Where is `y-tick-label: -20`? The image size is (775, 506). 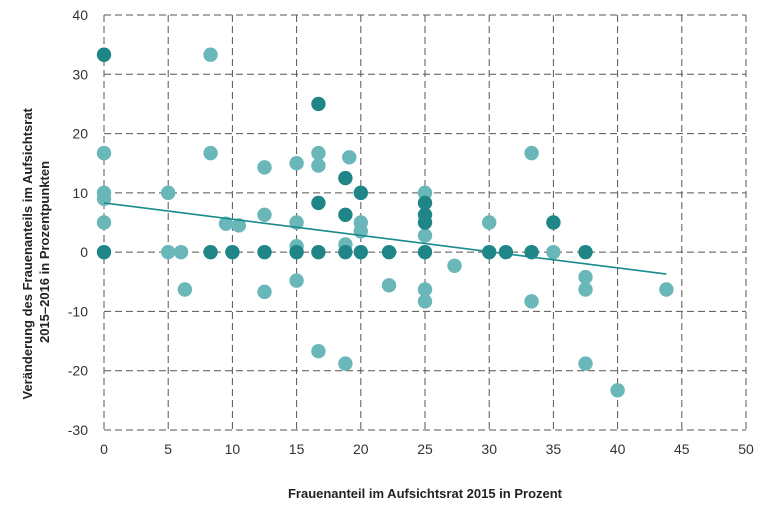 y-tick-label: -20 is located at coordinates (78, 371).